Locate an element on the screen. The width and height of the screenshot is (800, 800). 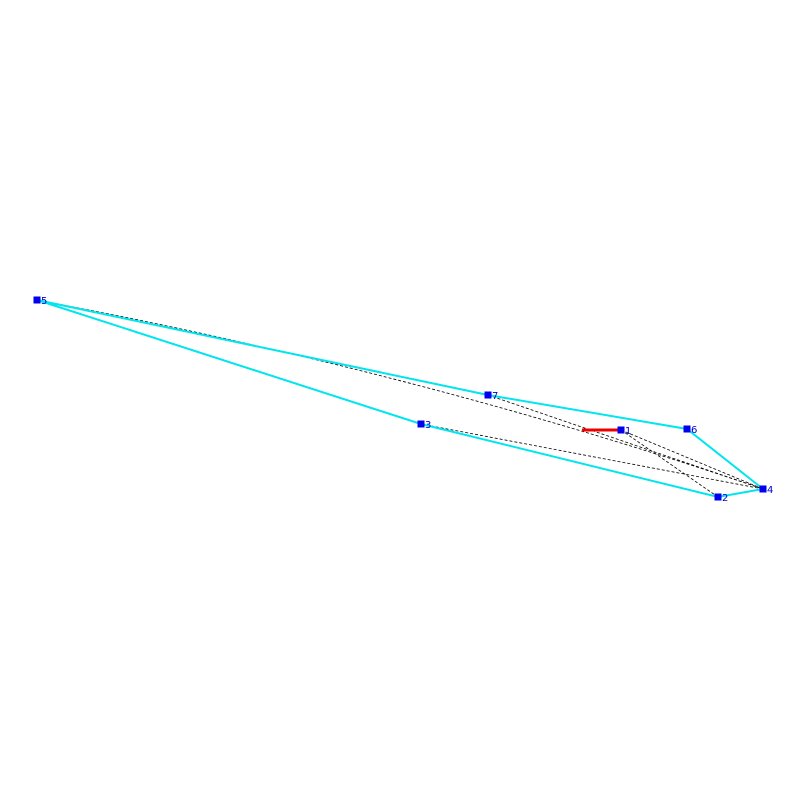
point-label: 6 is located at coordinates (694, 430).